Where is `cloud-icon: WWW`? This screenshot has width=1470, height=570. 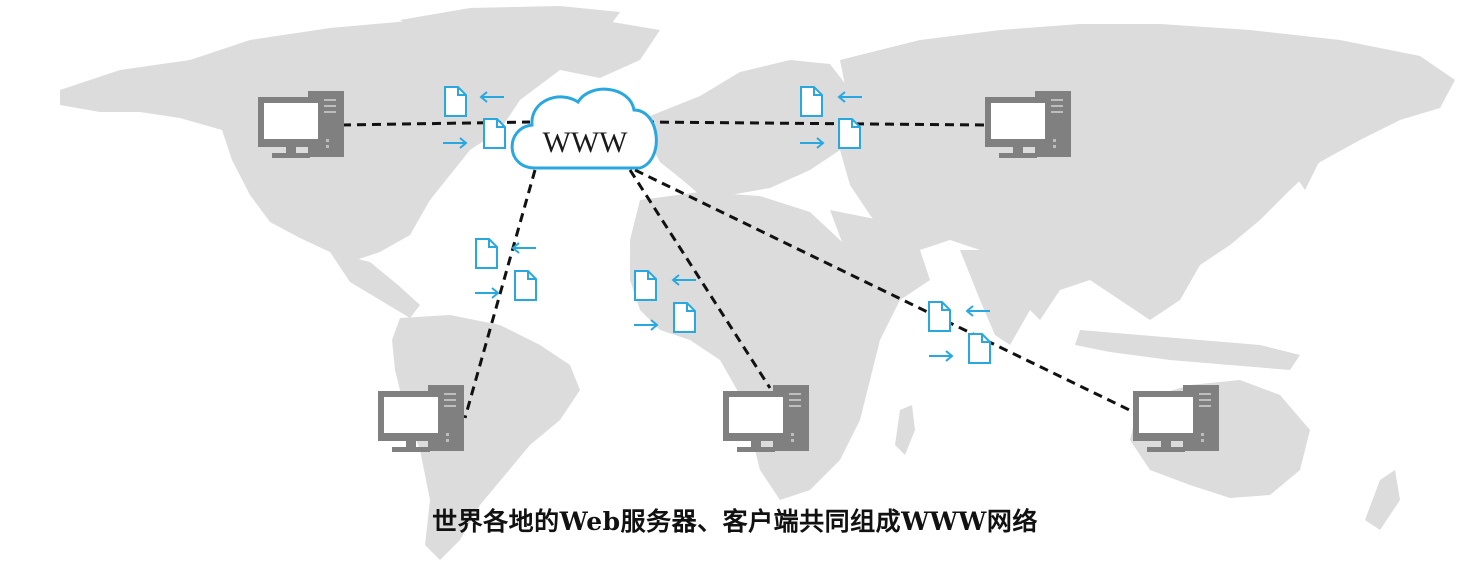 cloud-icon: WWW is located at coordinates (584, 128).